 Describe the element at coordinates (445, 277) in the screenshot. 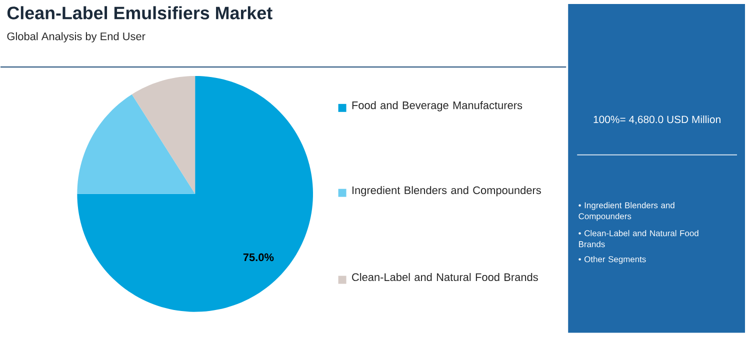

I see `legend-label: Clean-Label and Natural Food Brands` at that location.